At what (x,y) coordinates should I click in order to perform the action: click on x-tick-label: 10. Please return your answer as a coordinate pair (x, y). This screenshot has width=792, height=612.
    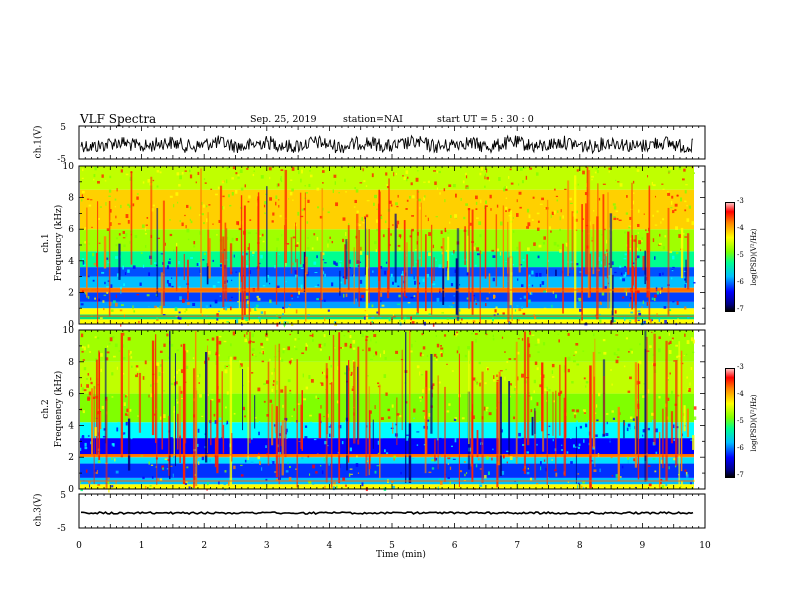
    Looking at the image, I should click on (705, 546).